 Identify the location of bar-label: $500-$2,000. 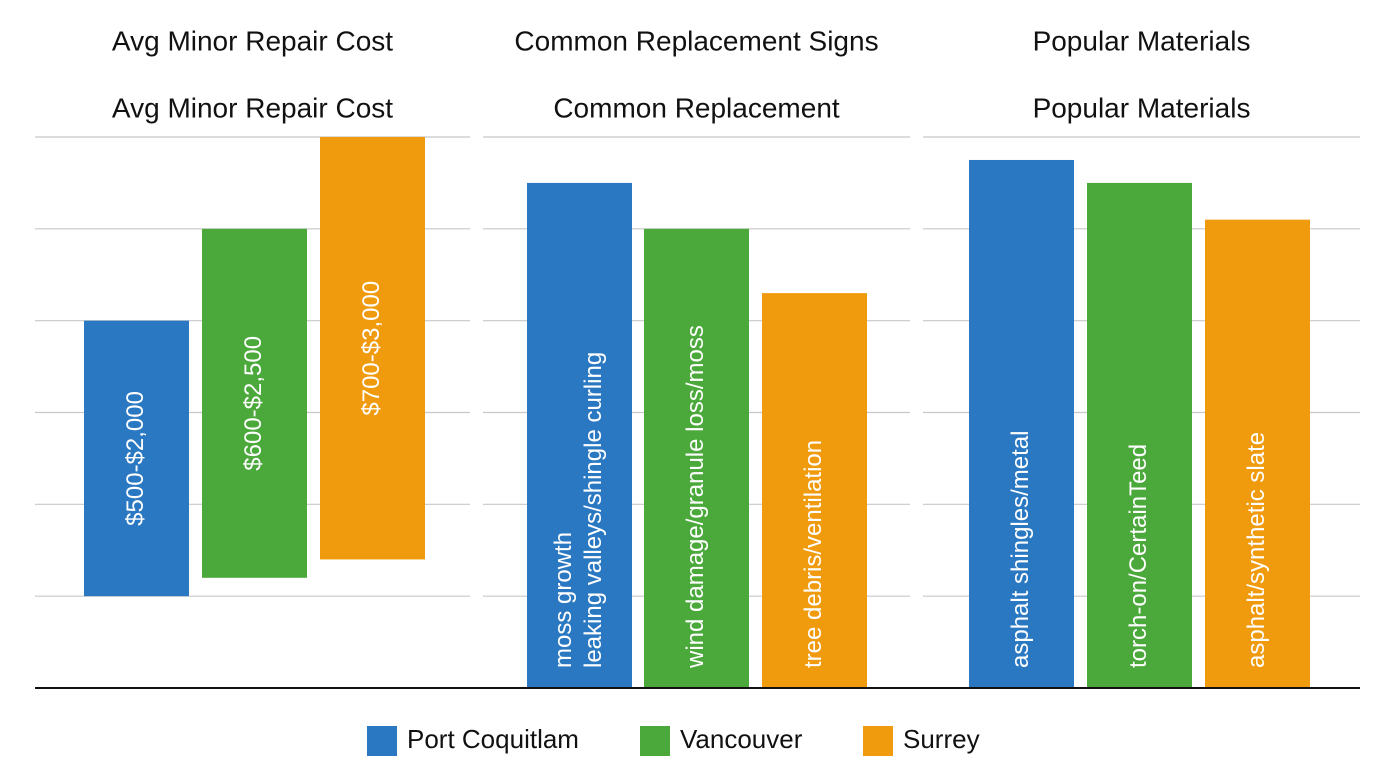
(135, 458).